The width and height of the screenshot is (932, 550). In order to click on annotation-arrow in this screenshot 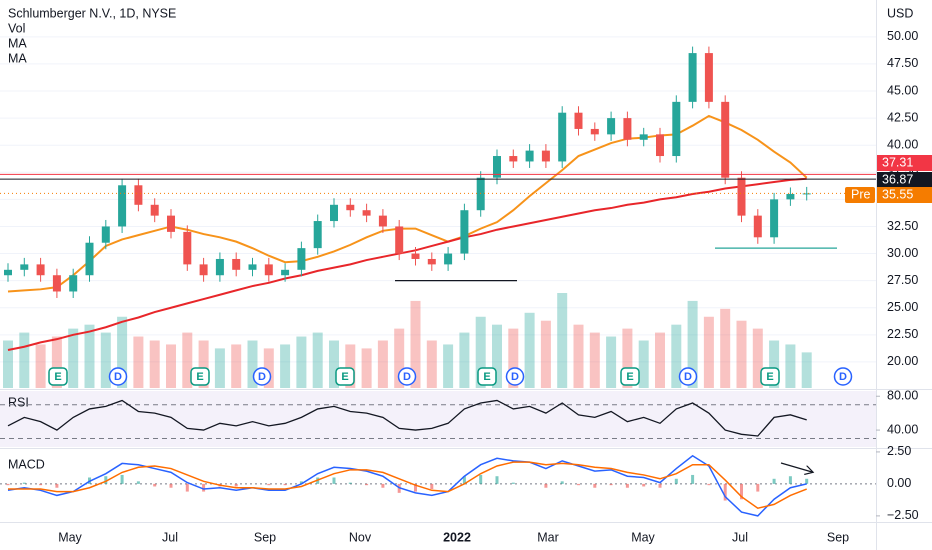, I will do `click(796, 467)`.